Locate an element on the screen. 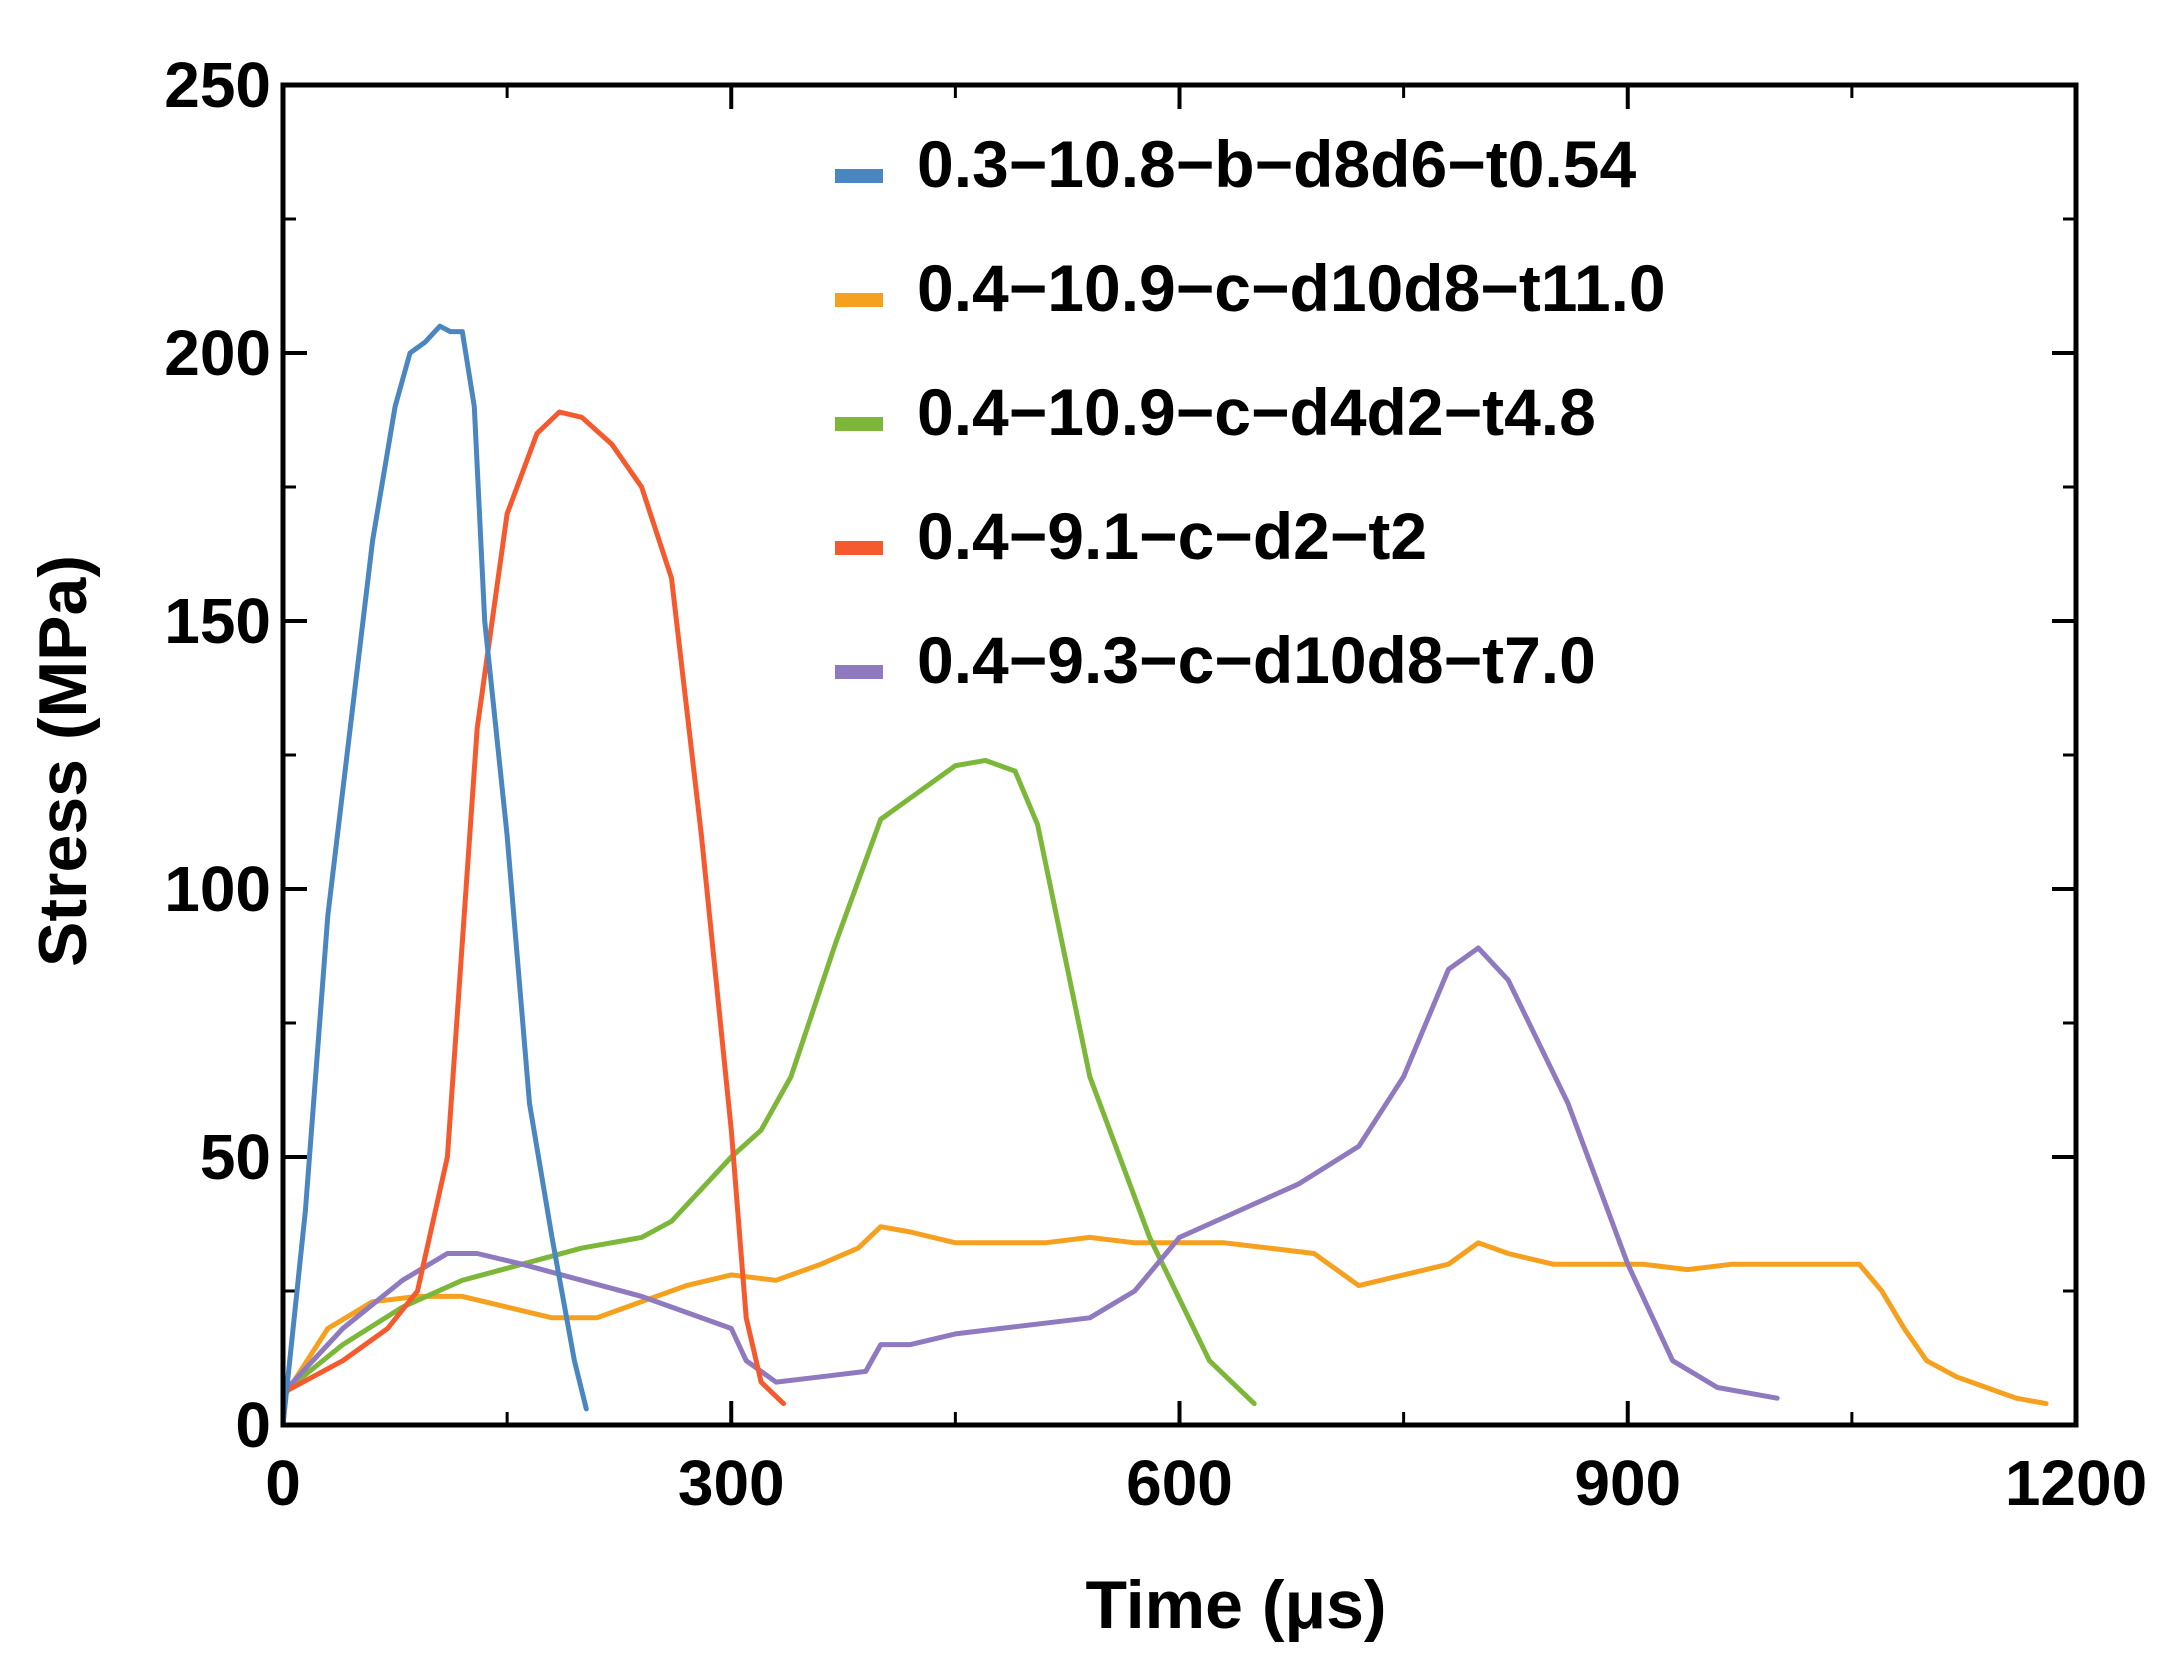  legend-entry: 0.4−9.1−c−d2−t2 is located at coordinates (1131, 536).